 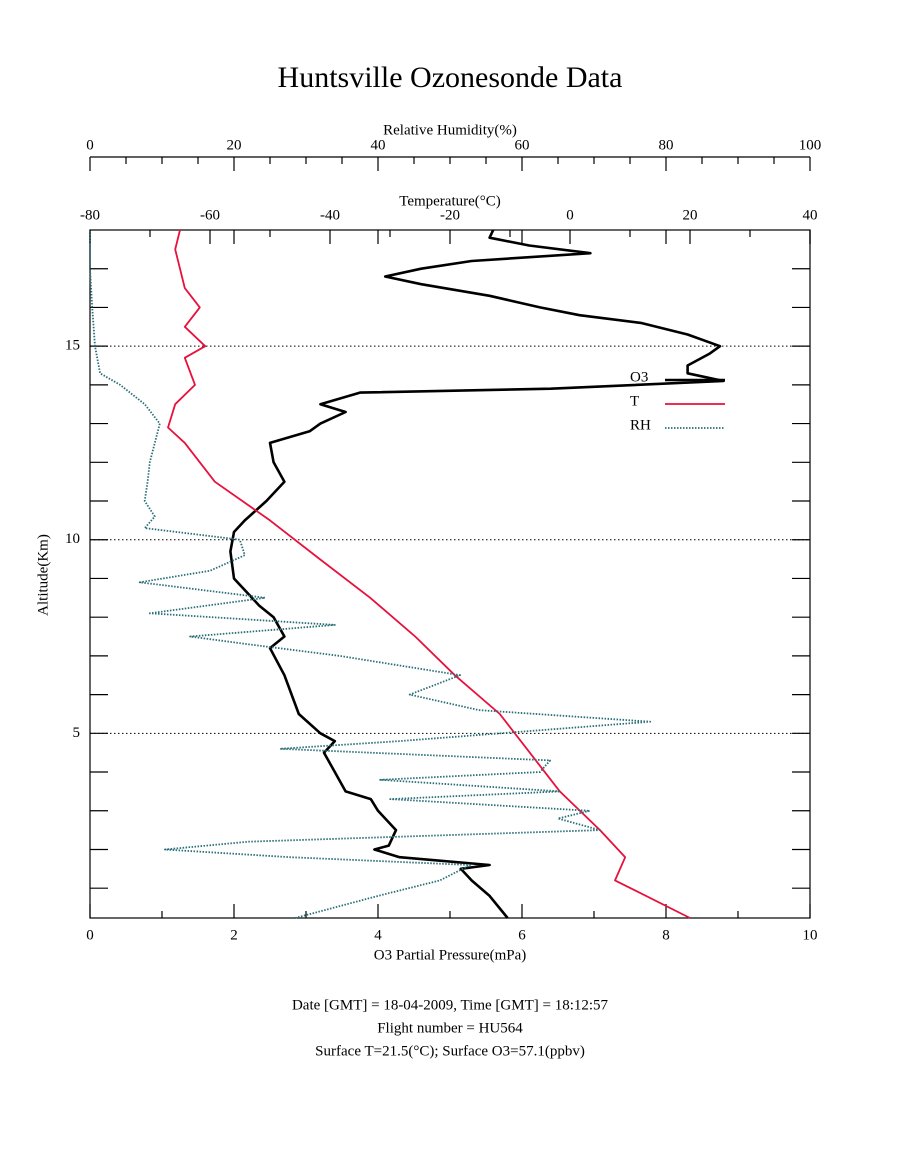 What do you see at coordinates (210, 215) in the screenshot?
I see `x-tick-label: -60` at bounding box center [210, 215].